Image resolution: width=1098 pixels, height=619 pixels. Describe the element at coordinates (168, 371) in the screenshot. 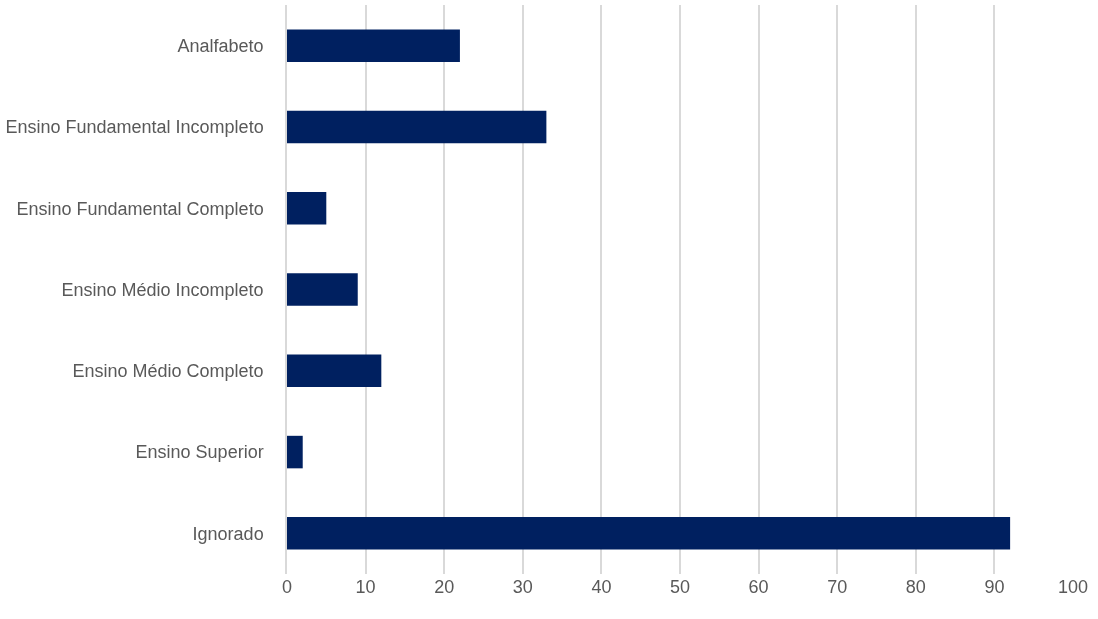

I see `y-tick-label: Ensino Médio Completo` at that location.